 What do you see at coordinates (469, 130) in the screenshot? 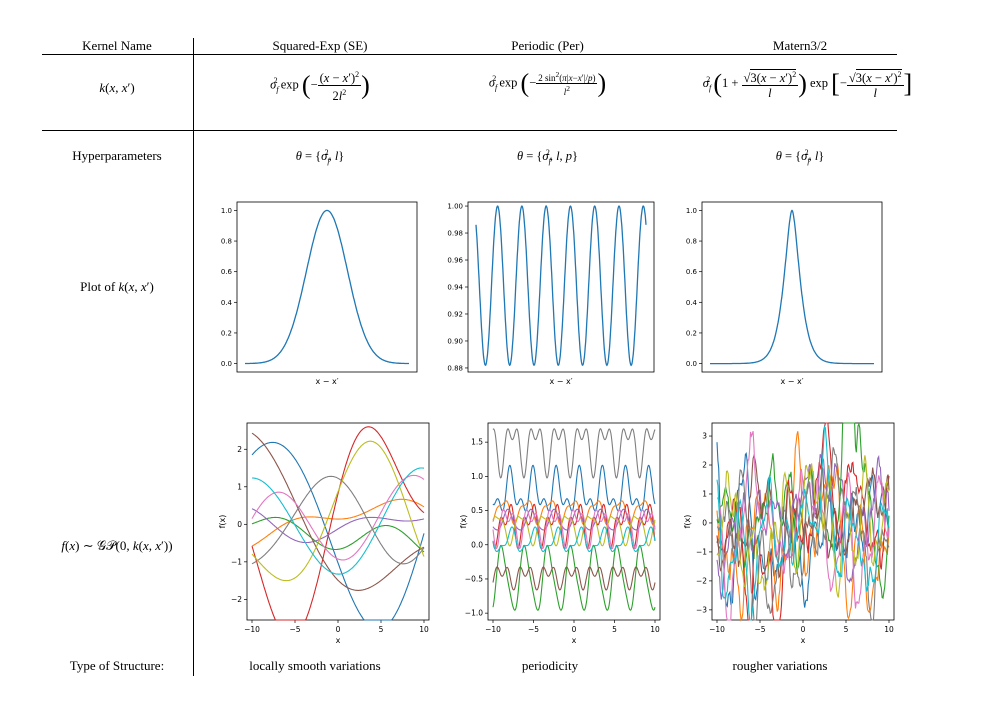
I see `mid-rule` at bounding box center [469, 130].